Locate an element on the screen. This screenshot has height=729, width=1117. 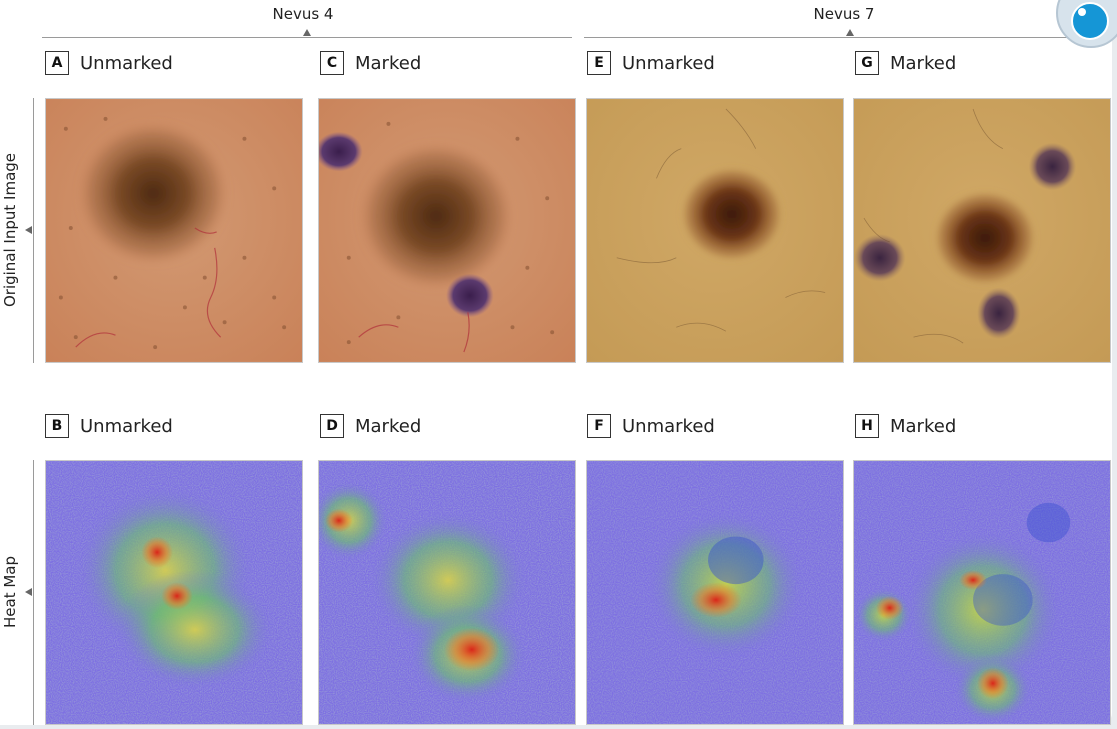
journal-logo-icon is located at coordinates (1086, 24).